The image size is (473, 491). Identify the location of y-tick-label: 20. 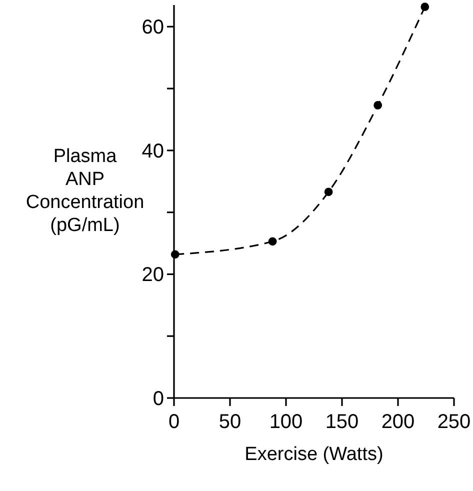
(153, 275).